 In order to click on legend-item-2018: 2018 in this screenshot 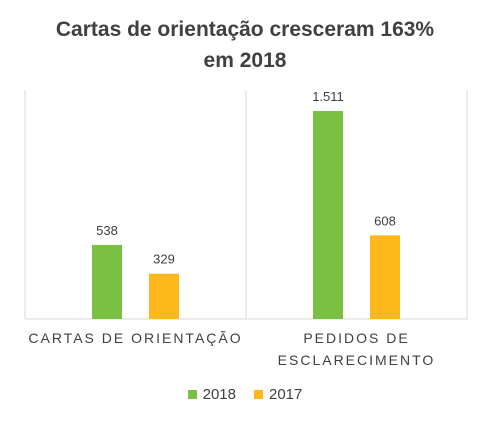, I will do `click(211, 394)`.